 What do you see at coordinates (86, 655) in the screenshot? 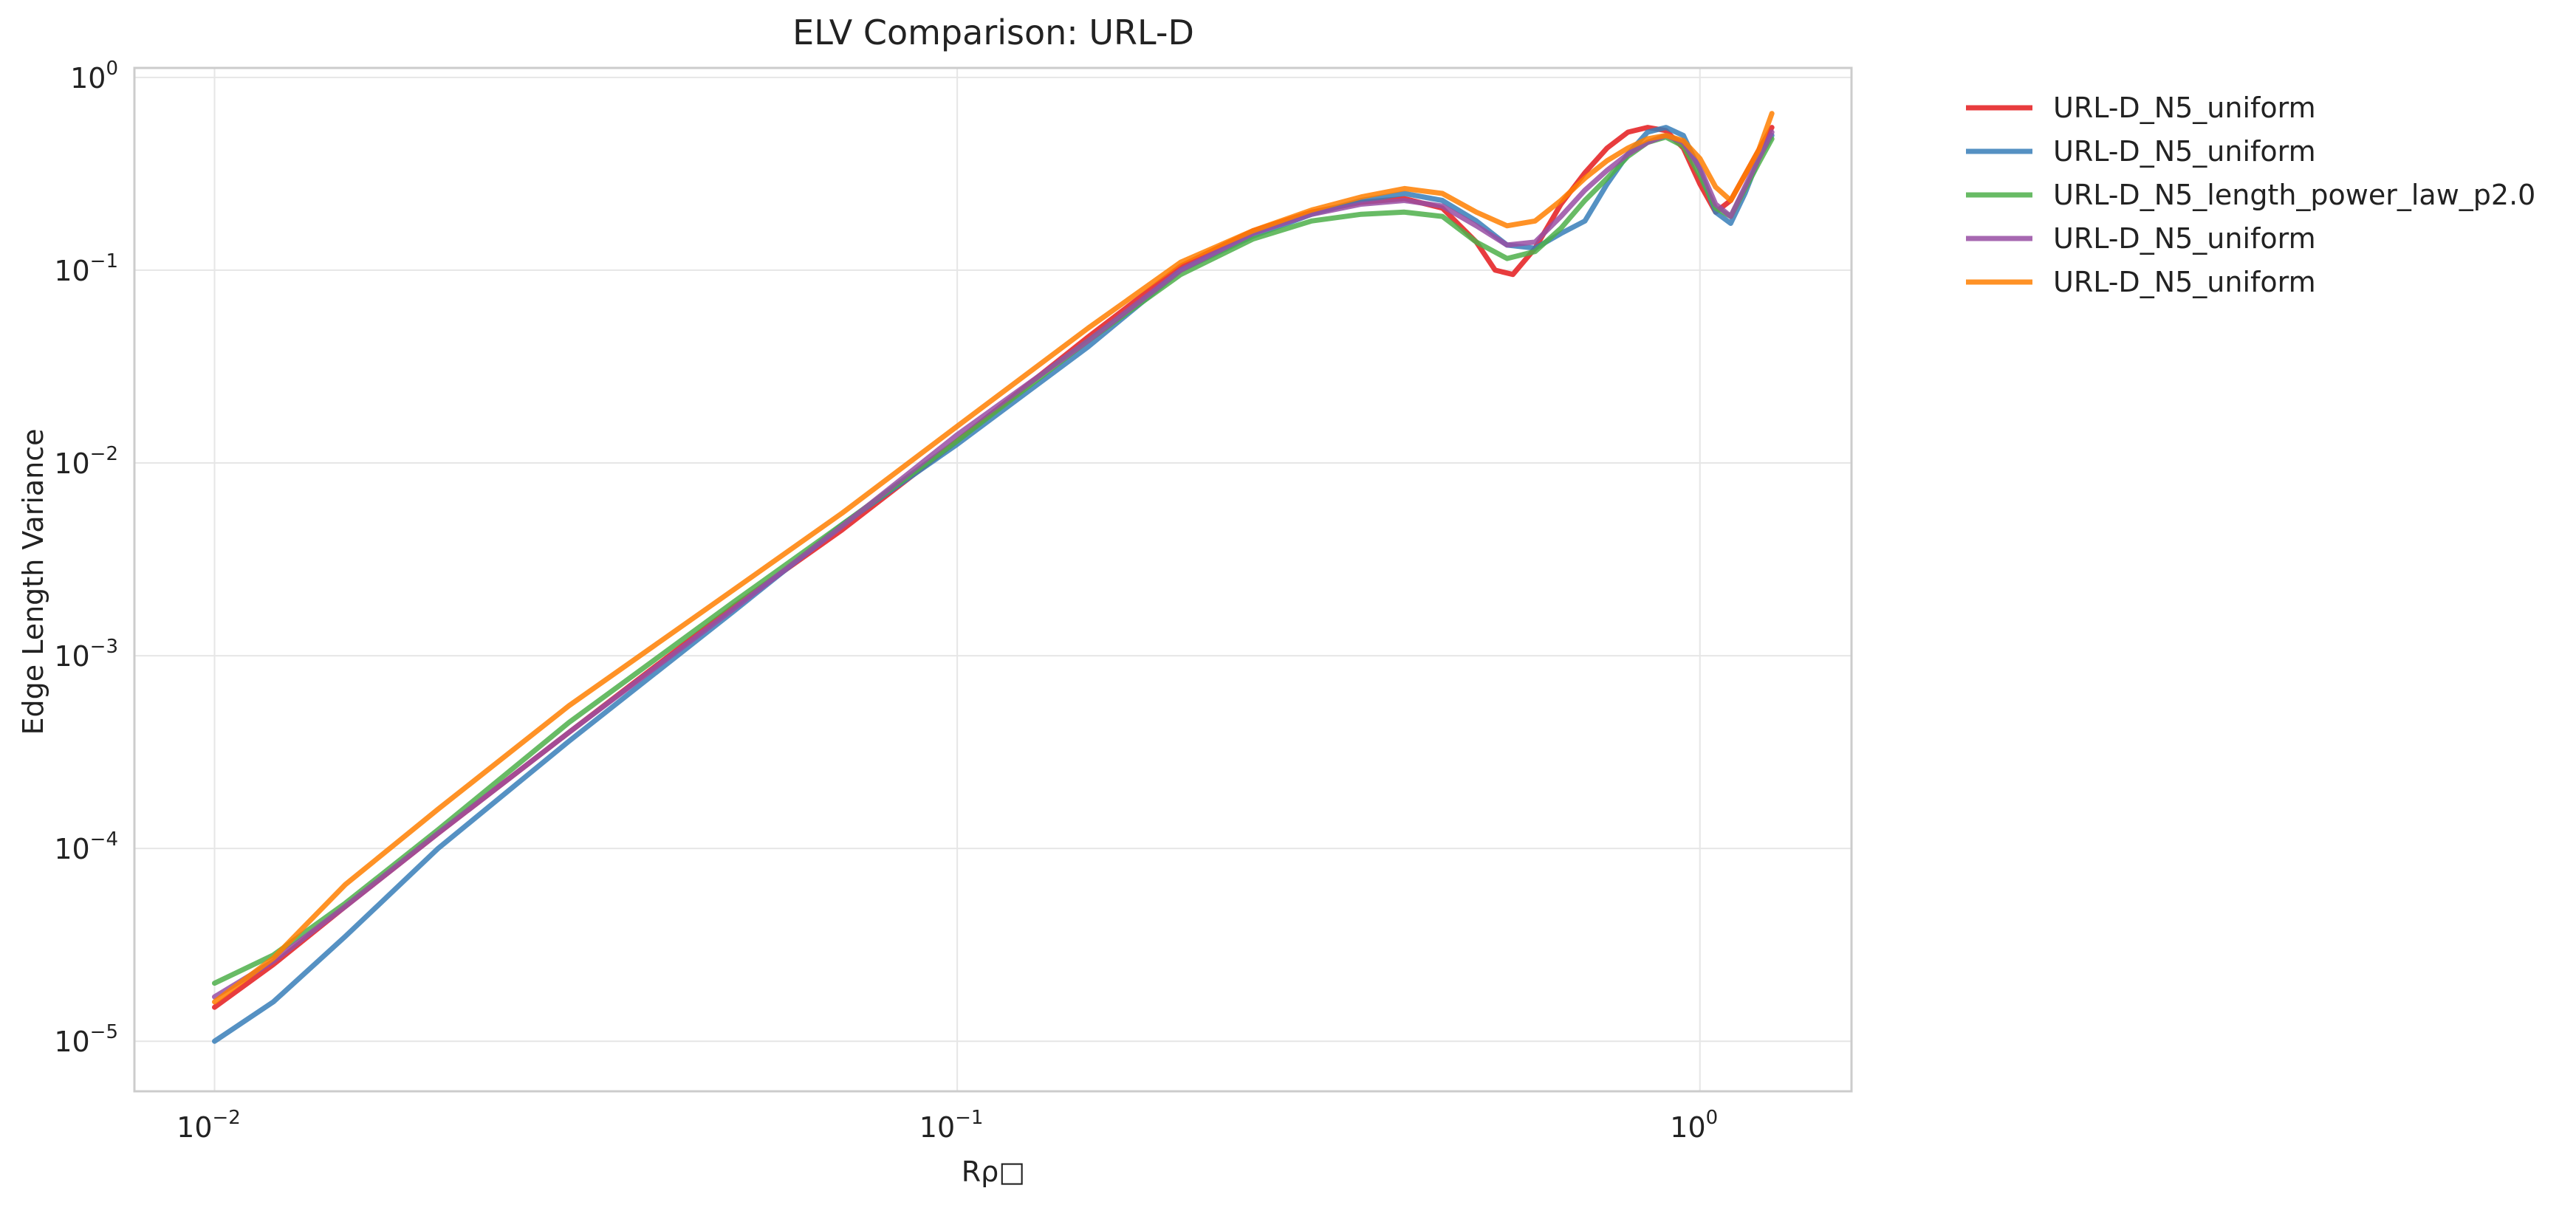
I see `y-tick-label: 10⁻³` at bounding box center [86, 655].